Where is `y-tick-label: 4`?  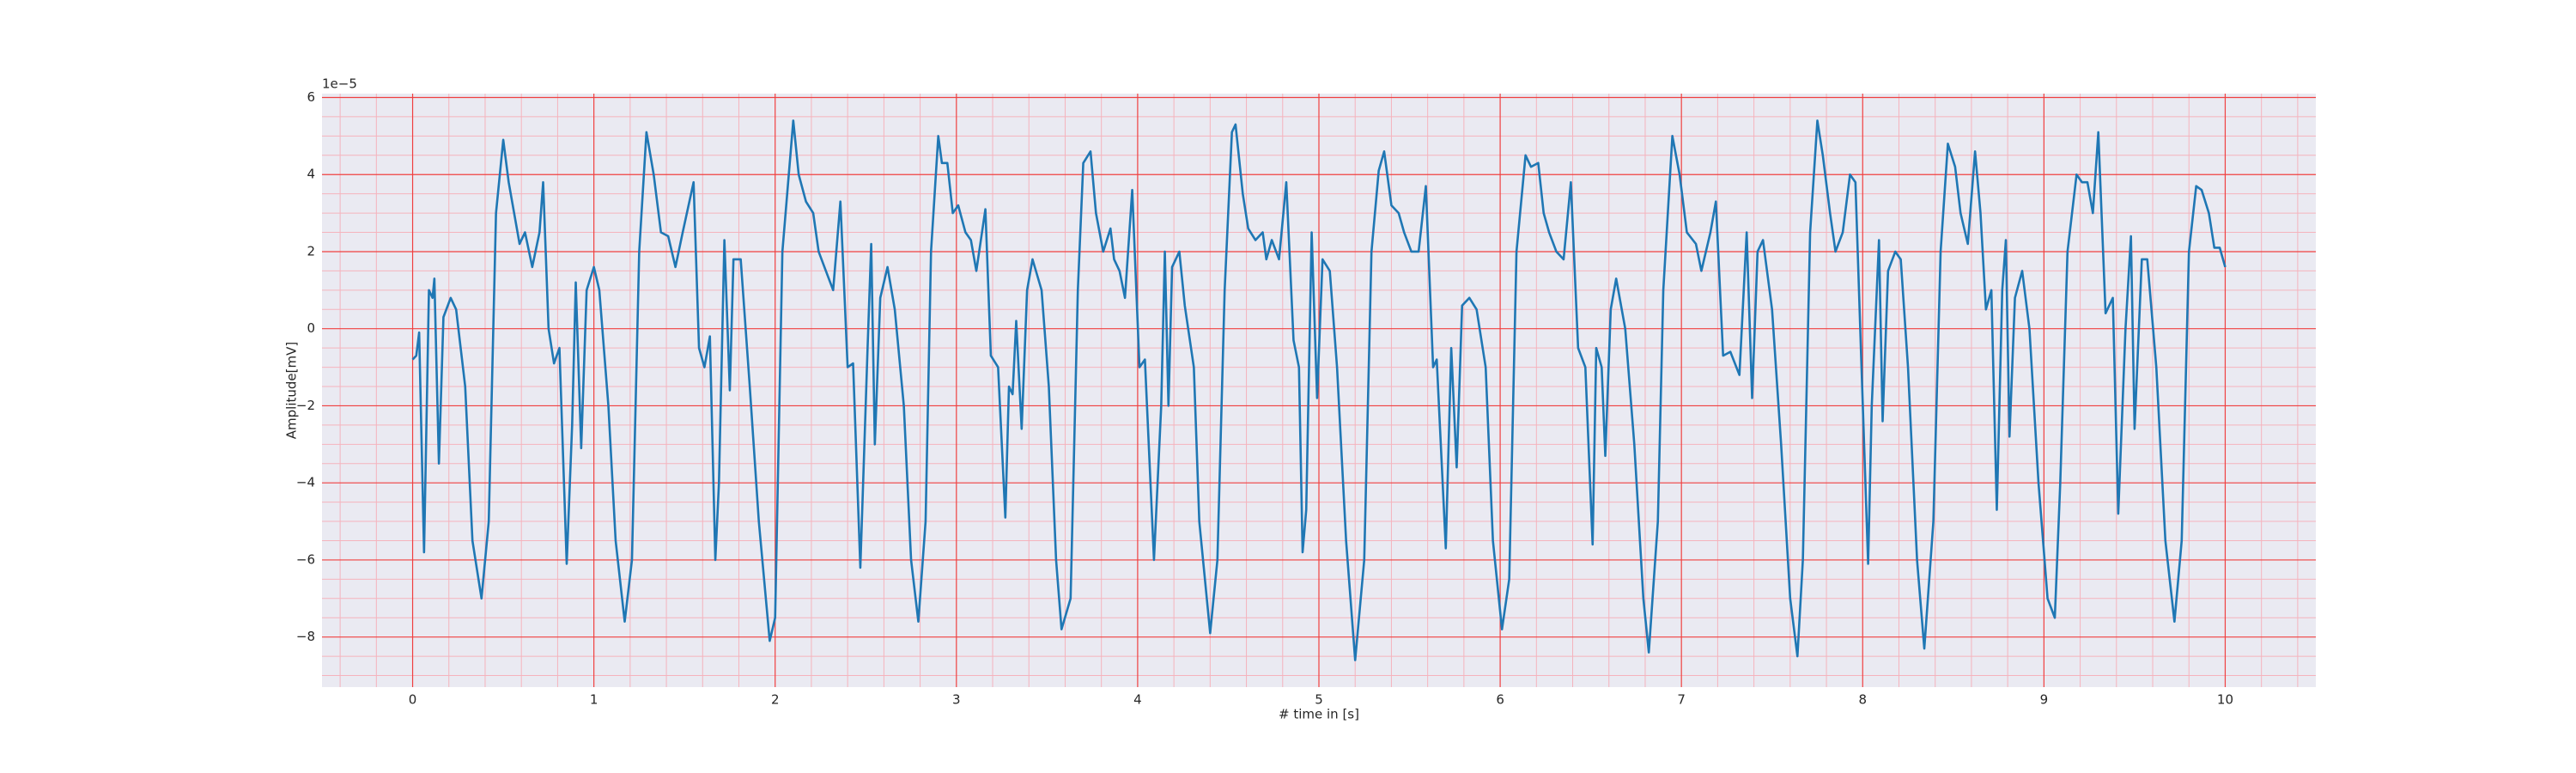
y-tick-label: 4 is located at coordinates (311, 174).